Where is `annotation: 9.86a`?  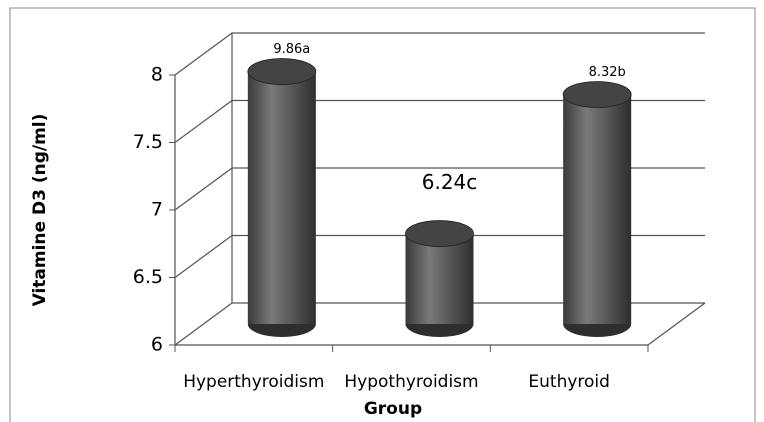
annotation: 9.86a is located at coordinates (291, 49).